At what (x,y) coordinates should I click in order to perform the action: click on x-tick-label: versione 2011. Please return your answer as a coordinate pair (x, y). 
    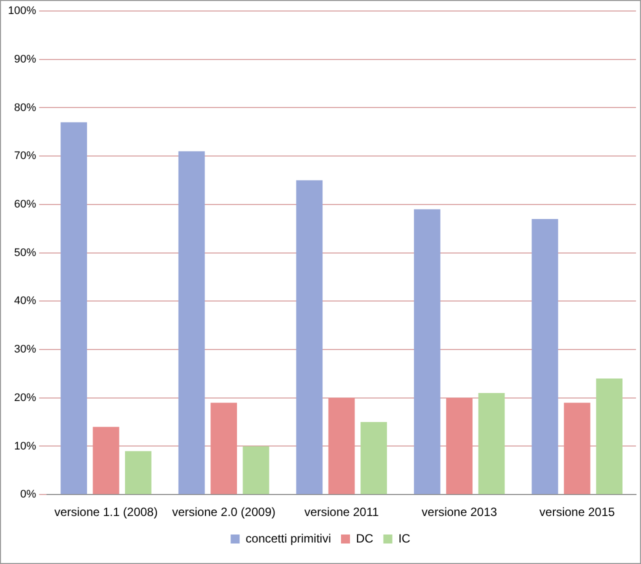
    Looking at the image, I should click on (342, 512).